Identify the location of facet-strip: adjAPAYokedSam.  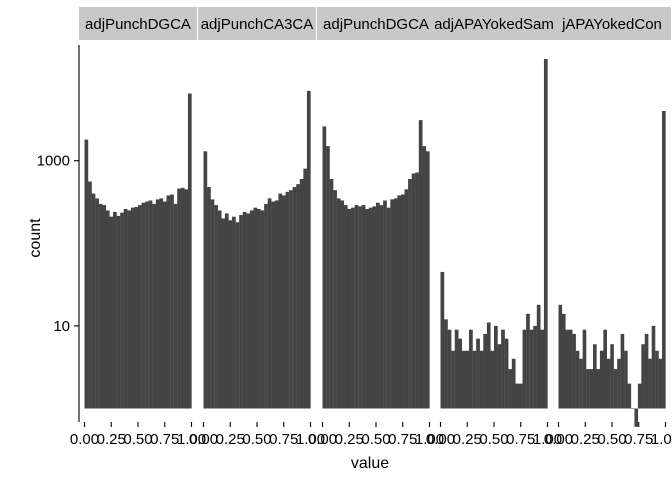
(494, 23).